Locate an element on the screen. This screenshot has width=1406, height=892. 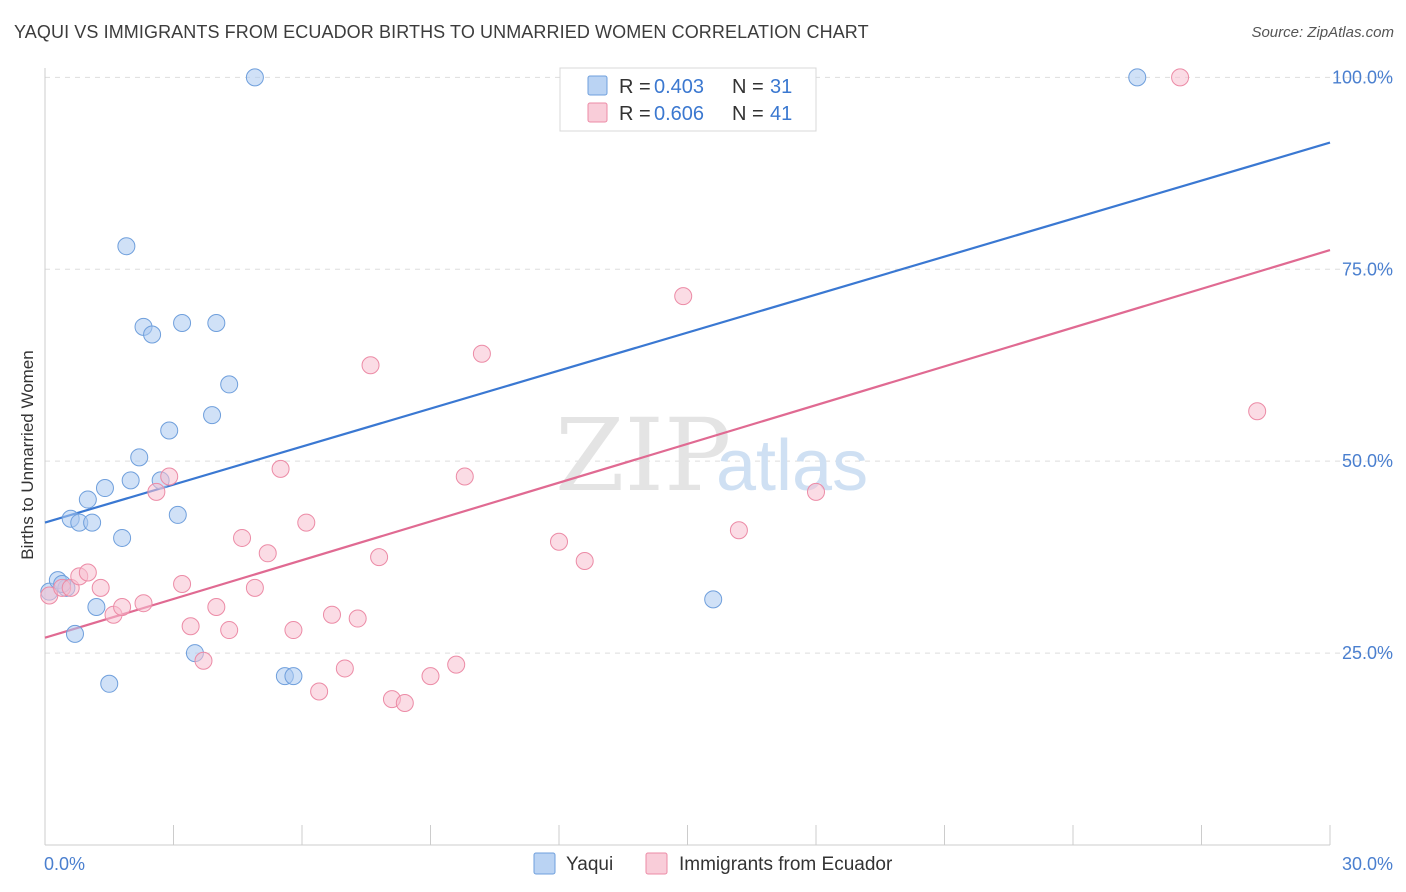
legend-box: R = 0.403 N = 31 R = 0.606 N = 41 is located at coordinates (688, 99).